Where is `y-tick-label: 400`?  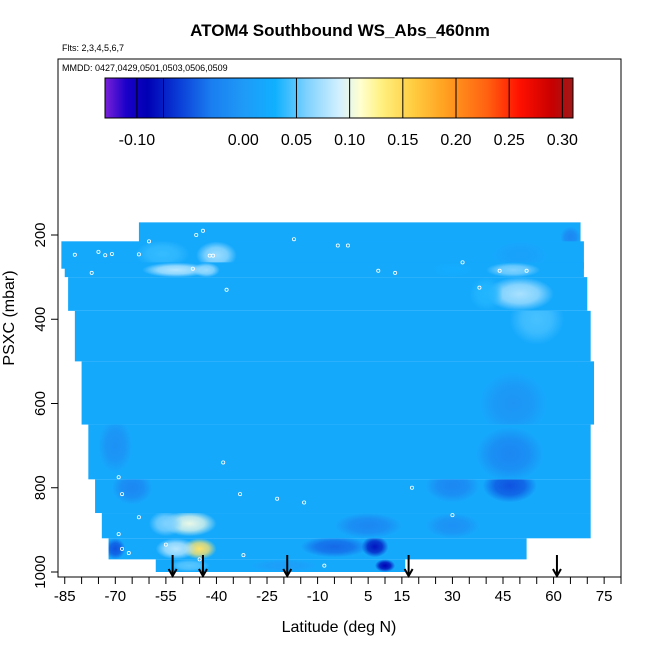 y-tick-label: 400 is located at coordinates (40, 319).